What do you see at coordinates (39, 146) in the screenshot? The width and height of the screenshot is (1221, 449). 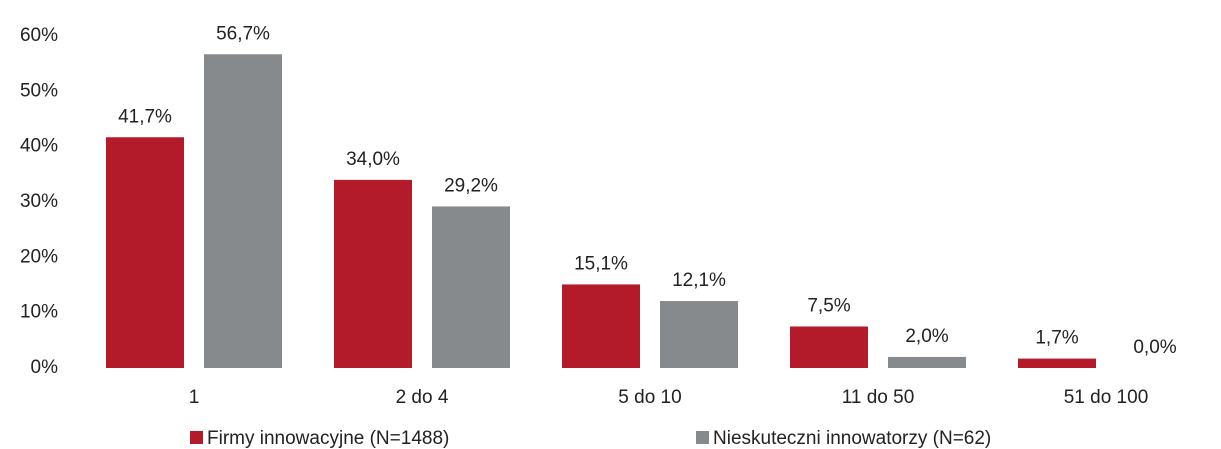 I see `y-tick-label: 40%` at bounding box center [39, 146].